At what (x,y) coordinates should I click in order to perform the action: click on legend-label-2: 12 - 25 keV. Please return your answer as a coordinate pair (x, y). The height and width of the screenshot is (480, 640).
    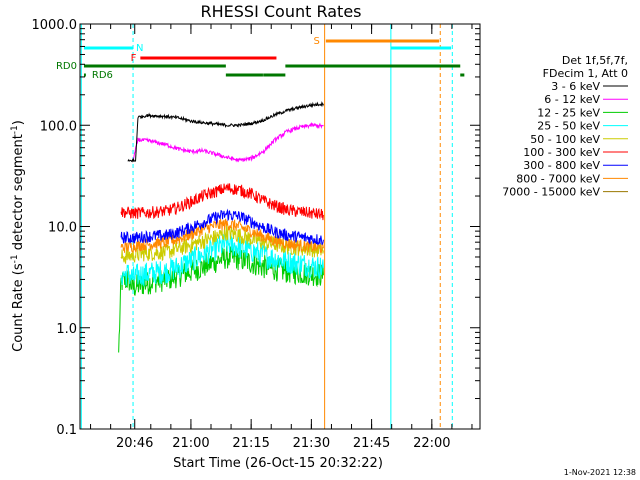
    Looking at the image, I should click on (568, 112).